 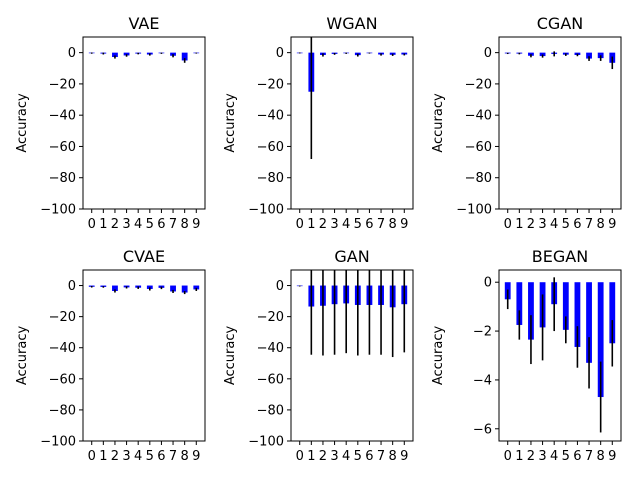 What do you see at coordinates (351, 23) in the screenshot?
I see `chart-title: WGAN` at bounding box center [351, 23].